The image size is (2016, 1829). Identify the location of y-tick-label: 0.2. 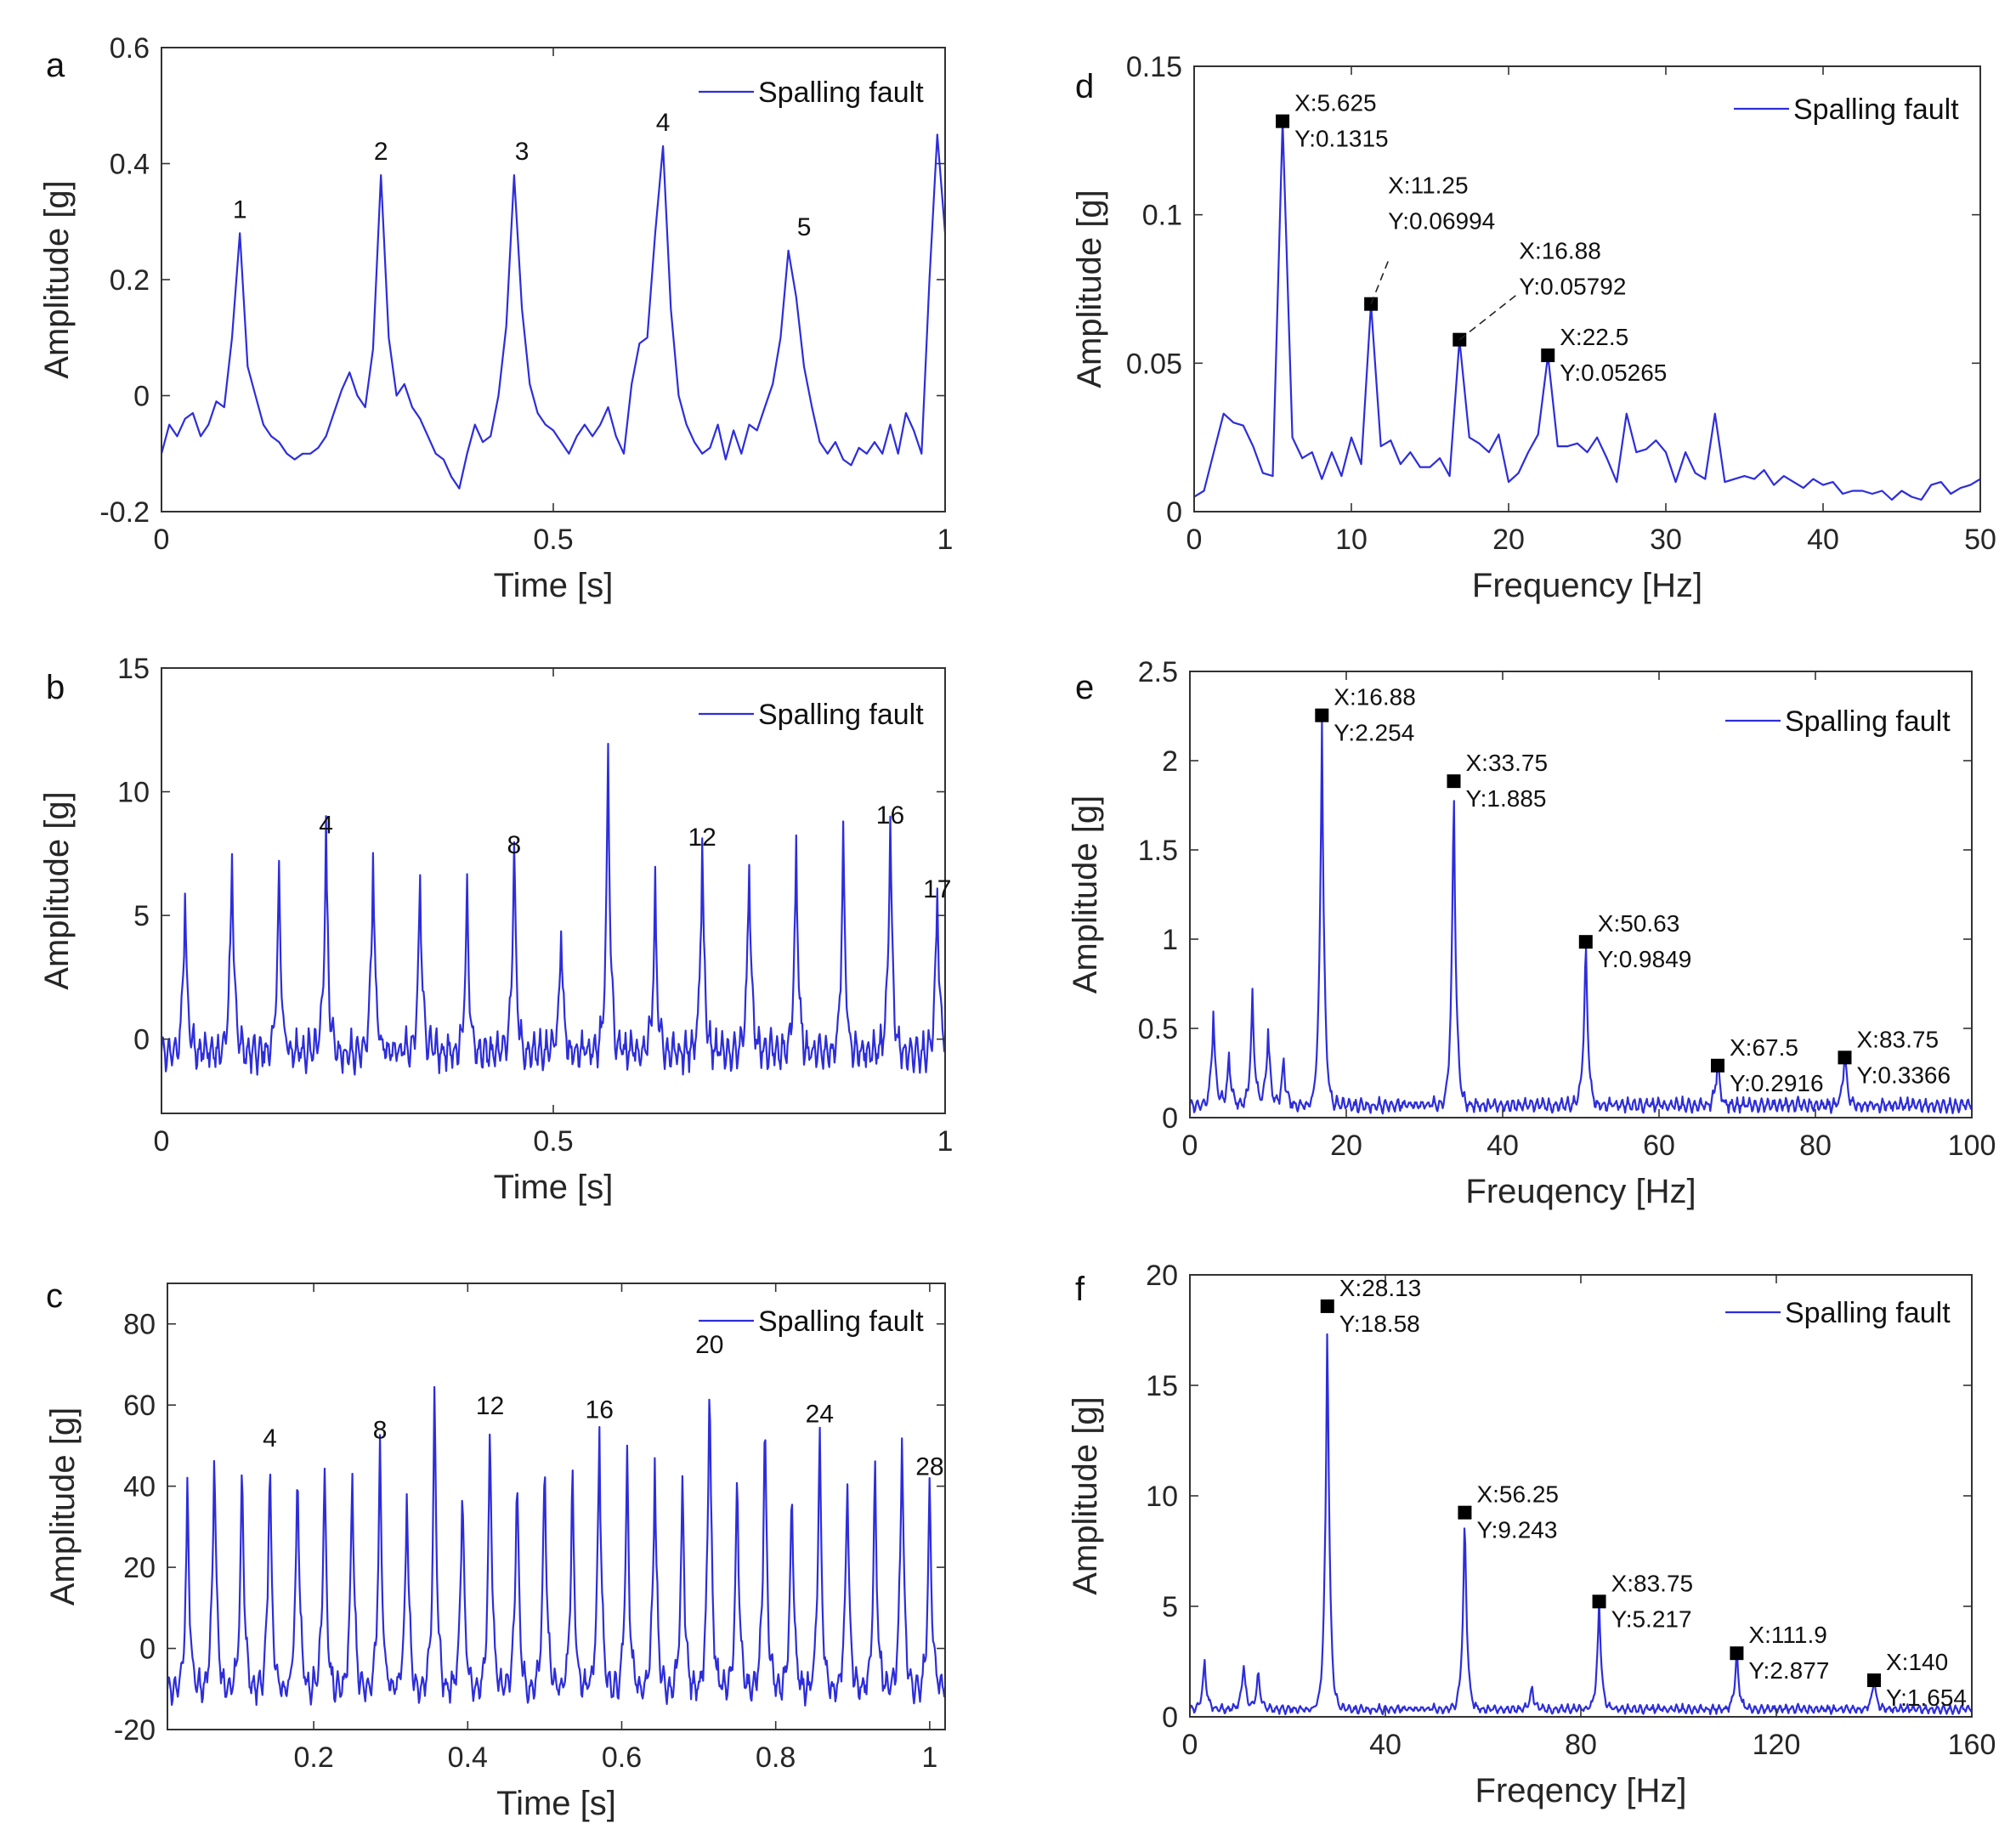
(130, 280).